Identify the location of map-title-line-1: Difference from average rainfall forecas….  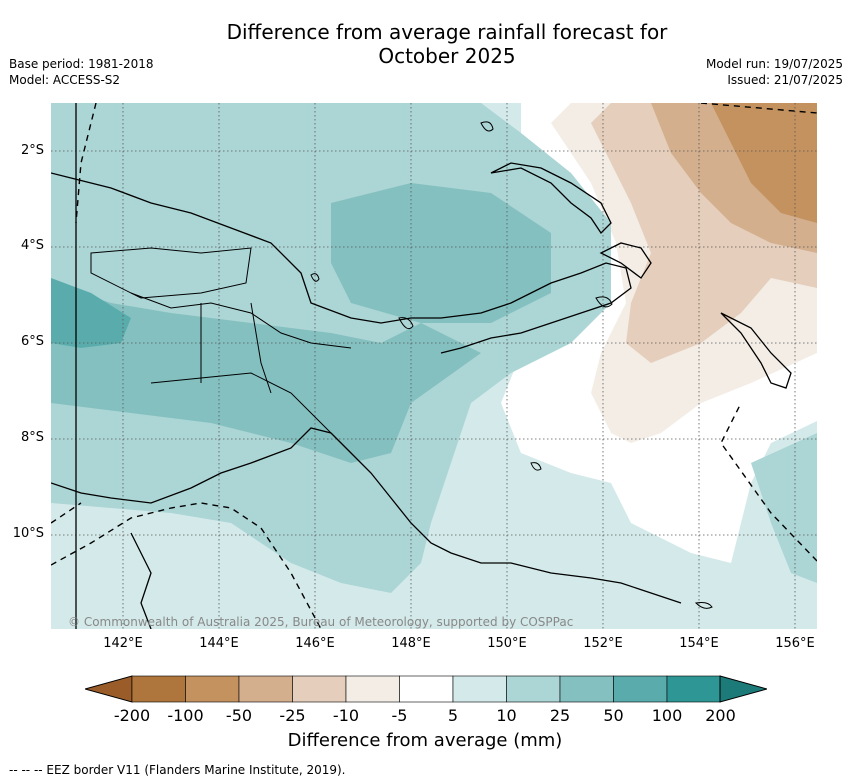
(447, 32).